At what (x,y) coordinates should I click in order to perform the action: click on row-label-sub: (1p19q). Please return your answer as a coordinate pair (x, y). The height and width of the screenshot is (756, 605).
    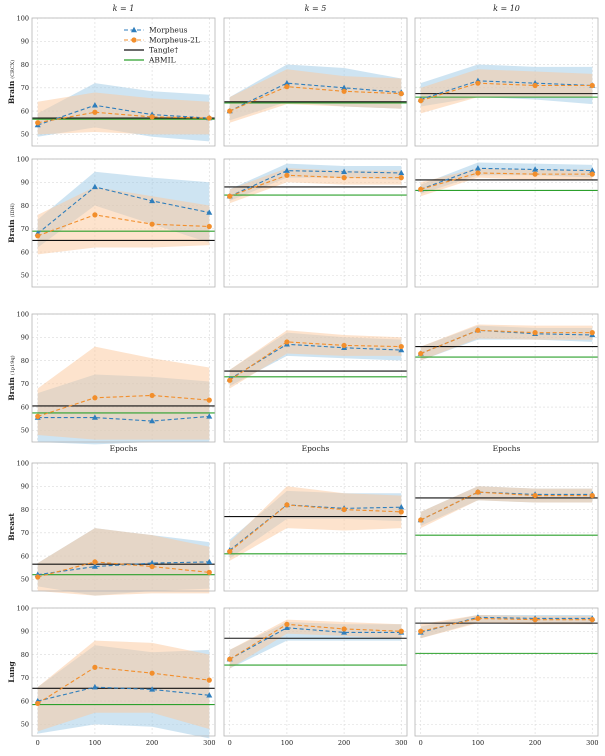
    Looking at the image, I should click on (12, 365).